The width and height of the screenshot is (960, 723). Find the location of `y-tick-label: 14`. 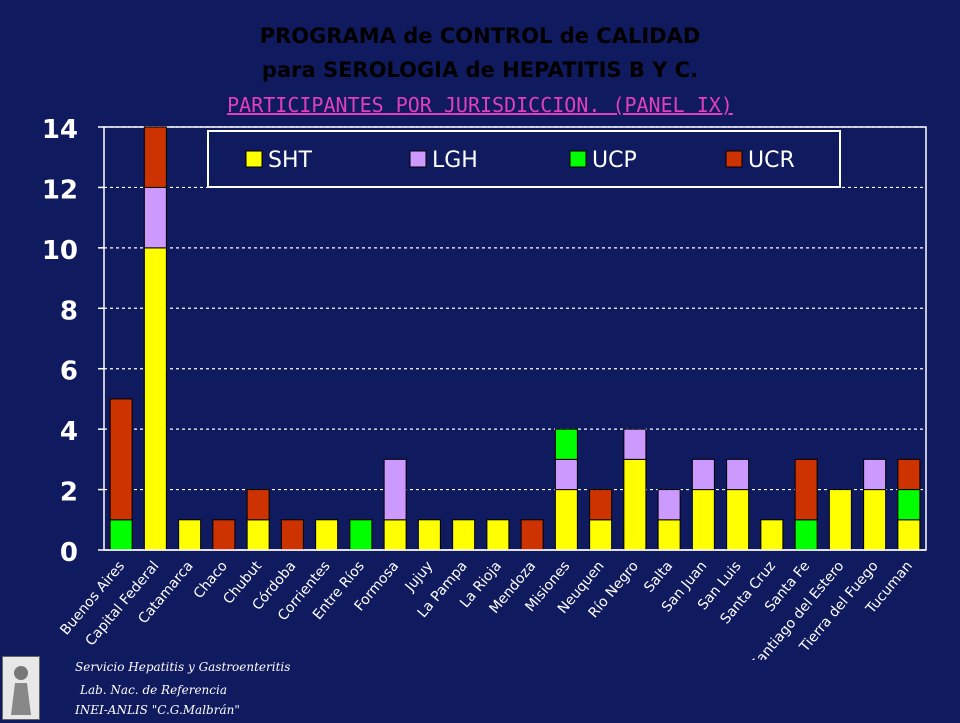

y-tick-label: 14 is located at coordinates (60, 130).